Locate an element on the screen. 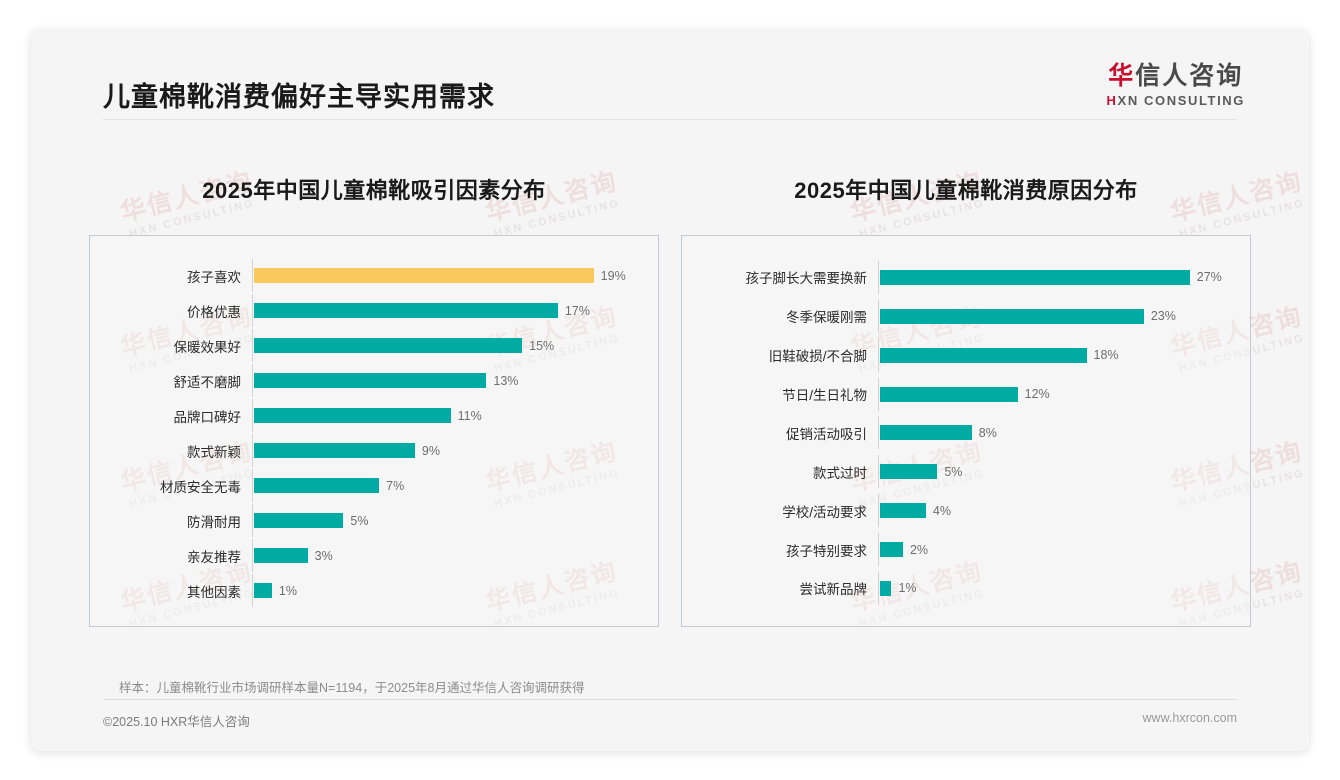 The width and height of the screenshot is (1340, 780). bar-category-label: 品牌口碑好 is located at coordinates (207, 417).